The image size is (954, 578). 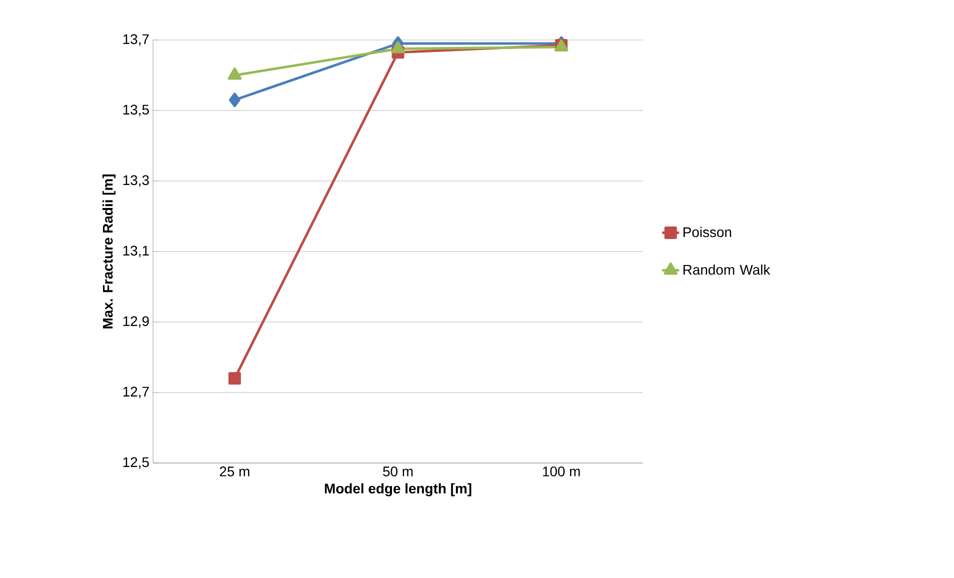 I want to click on legend-label: Poisson, so click(x=708, y=232).